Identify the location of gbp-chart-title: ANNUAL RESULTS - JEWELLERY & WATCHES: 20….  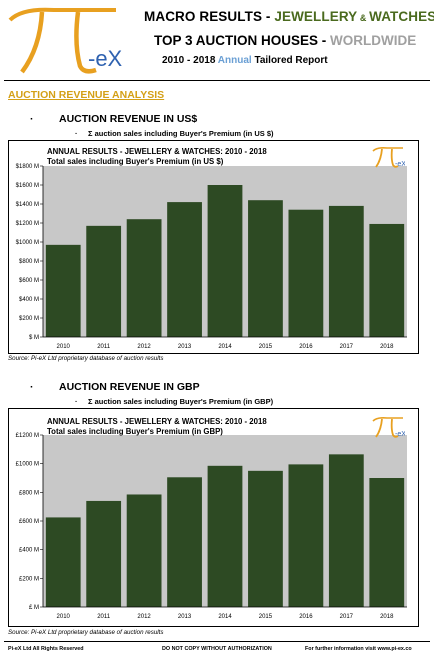
(157, 421).